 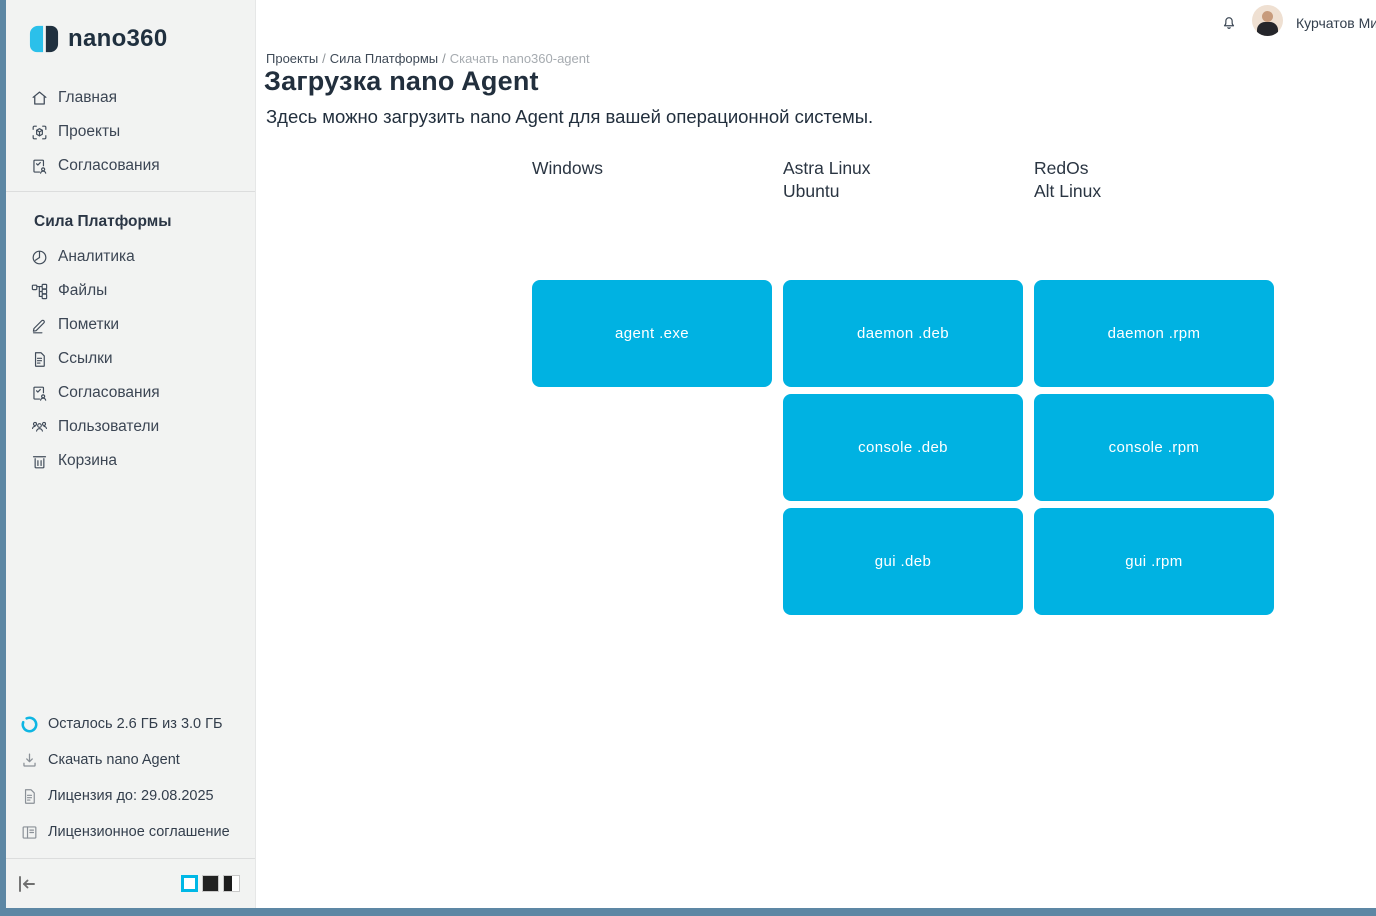 I want to click on download-gui-deb-button: gui .deb, so click(x=903, y=561).